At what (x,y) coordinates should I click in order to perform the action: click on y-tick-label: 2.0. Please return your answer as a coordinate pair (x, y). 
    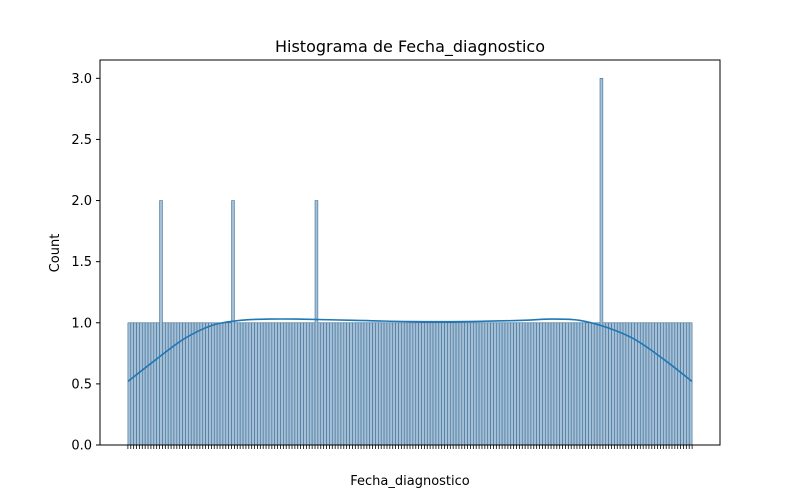
    Looking at the image, I should click on (81, 201).